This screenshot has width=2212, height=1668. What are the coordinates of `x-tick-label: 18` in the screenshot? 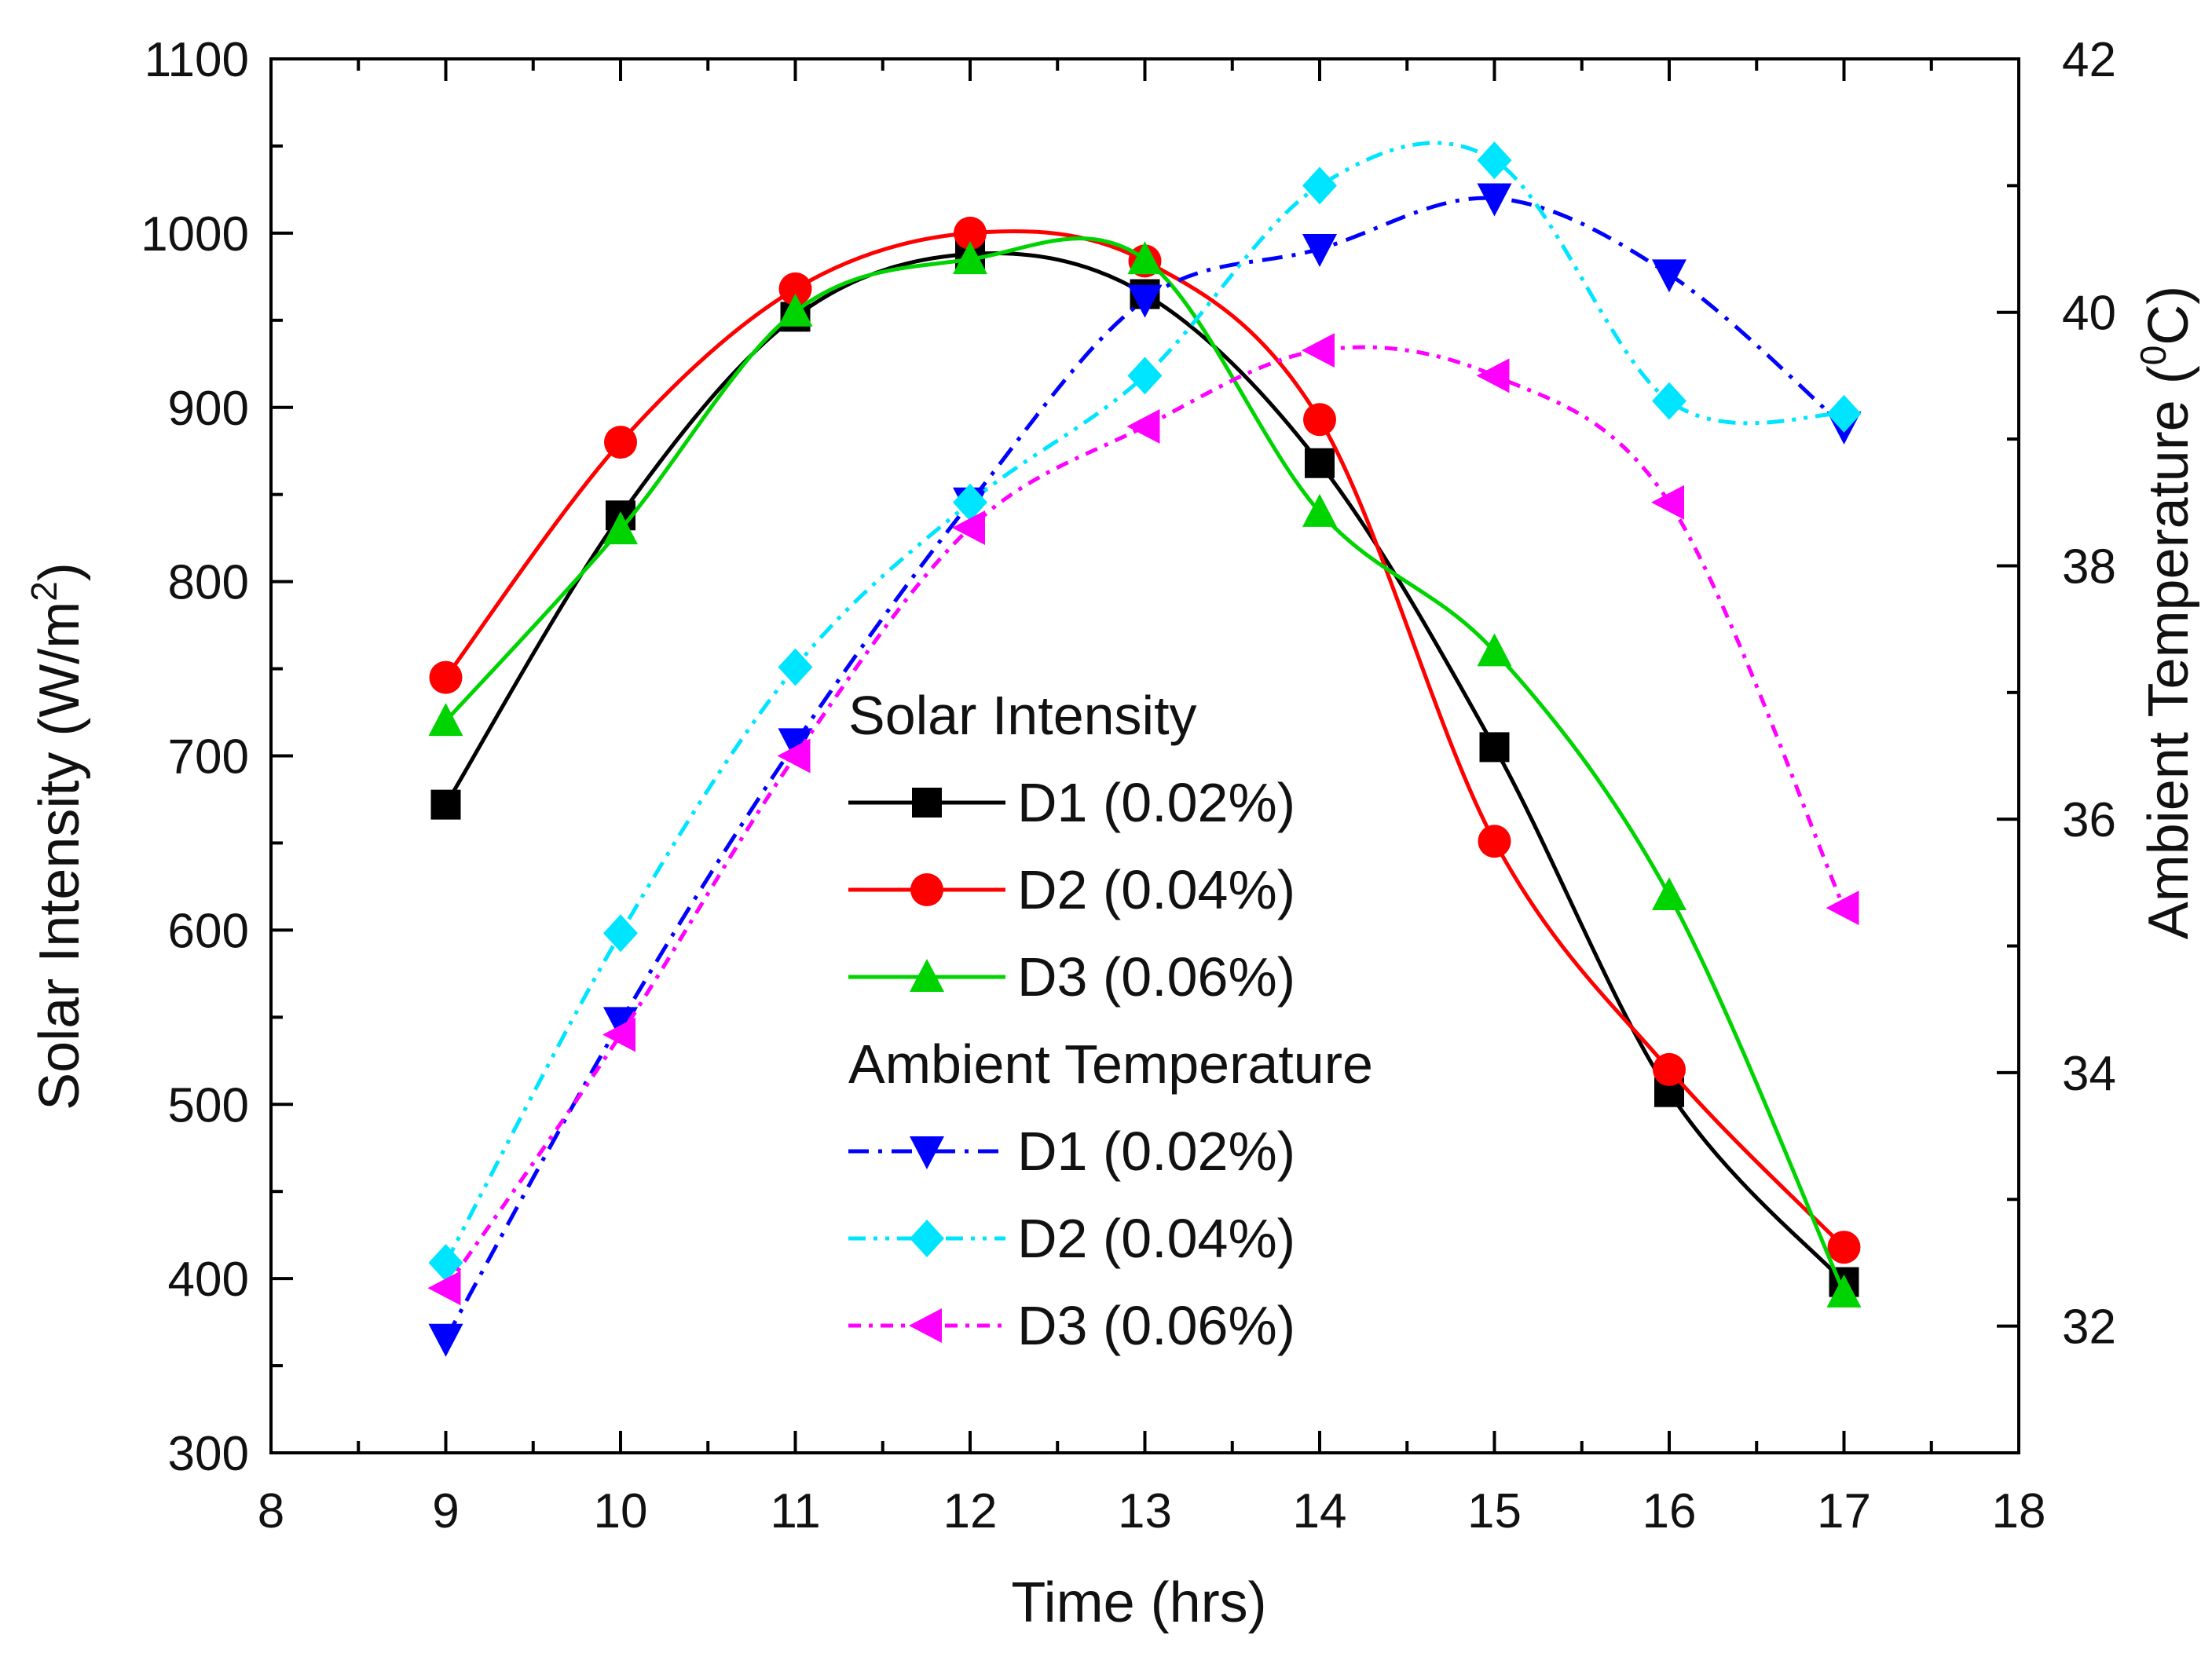 It's located at (2019, 1511).